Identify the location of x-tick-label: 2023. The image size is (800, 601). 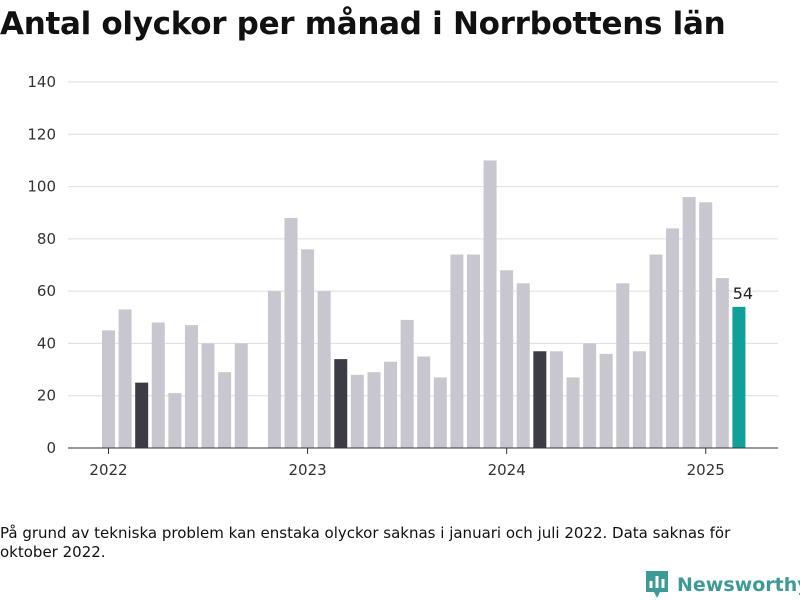
(307, 470).